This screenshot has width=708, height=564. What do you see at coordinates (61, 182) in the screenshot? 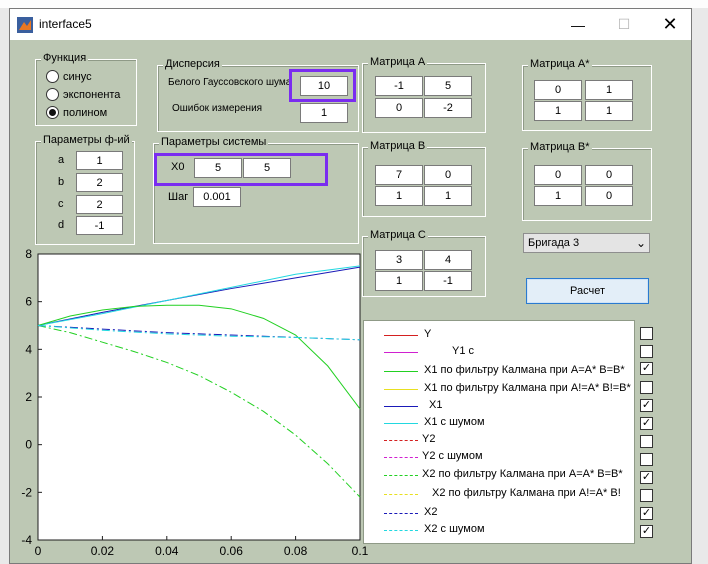
I see `param-label-b: b` at bounding box center [61, 182].